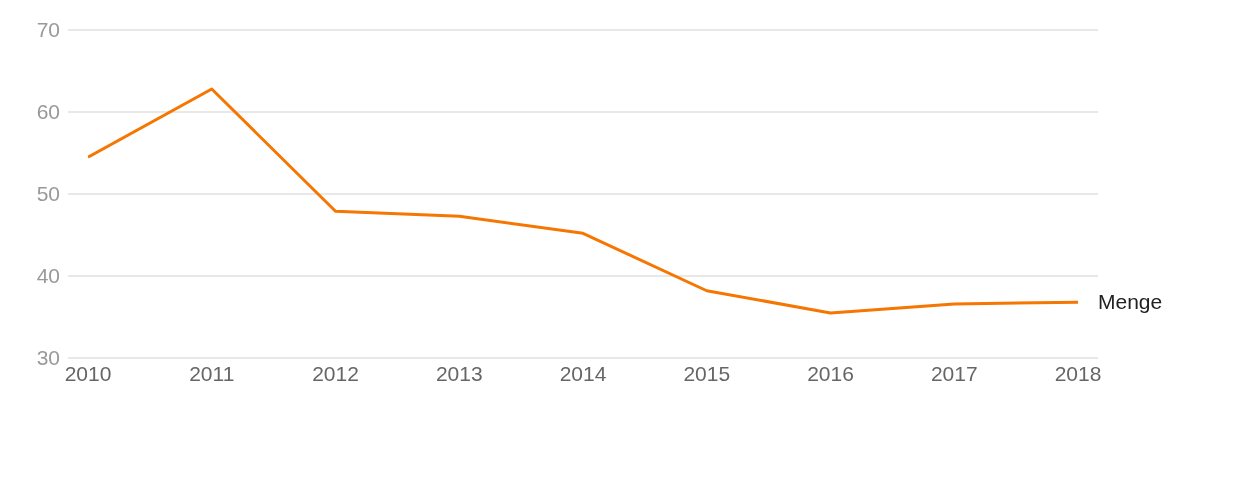 The width and height of the screenshot is (1240, 481). Describe the element at coordinates (48, 276) in the screenshot. I see `y-tick-label: 40` at that location.